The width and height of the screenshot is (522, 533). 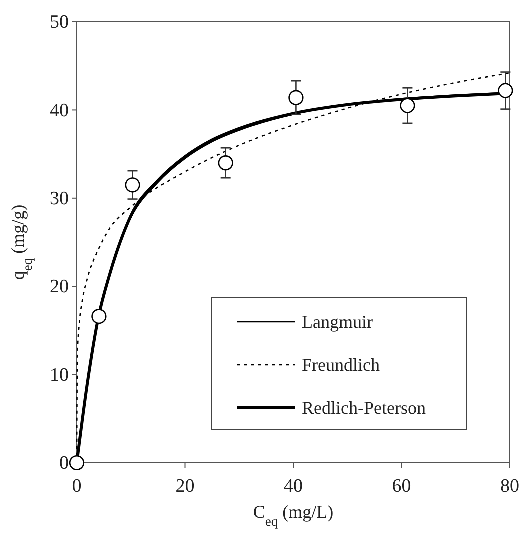 What do you see at coordinates (293, 515) in the screenshot?
I see `x-axis-title: C$_{eq}$ (mg/L)` at bounding box center [293, 515].